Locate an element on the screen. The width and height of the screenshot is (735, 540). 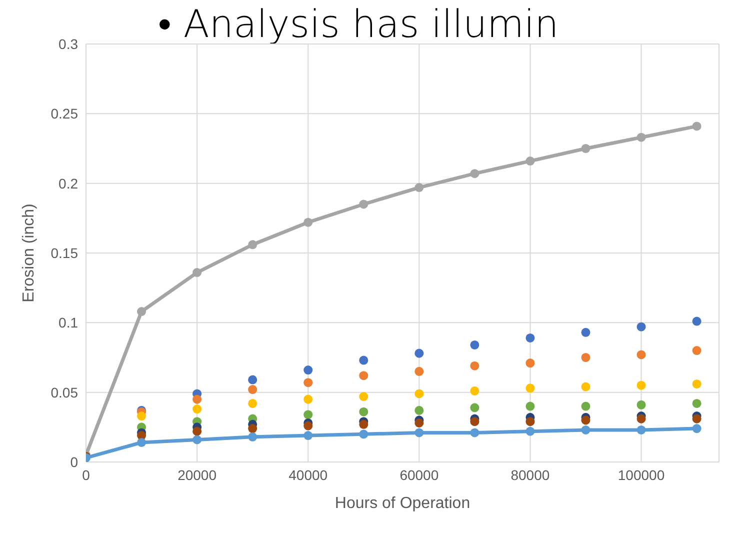
x-tick-label: 20000 is located at coordinates (197, 474).